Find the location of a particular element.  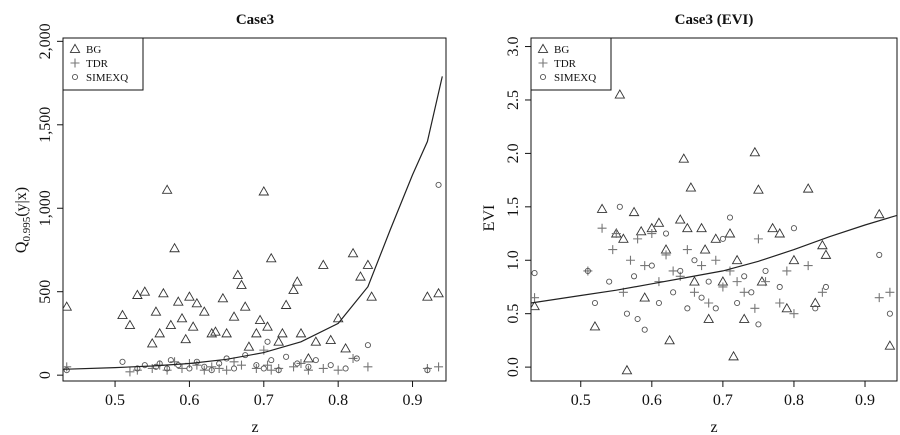

left-chart-title: Case3 is located at coordinates (255, 20).